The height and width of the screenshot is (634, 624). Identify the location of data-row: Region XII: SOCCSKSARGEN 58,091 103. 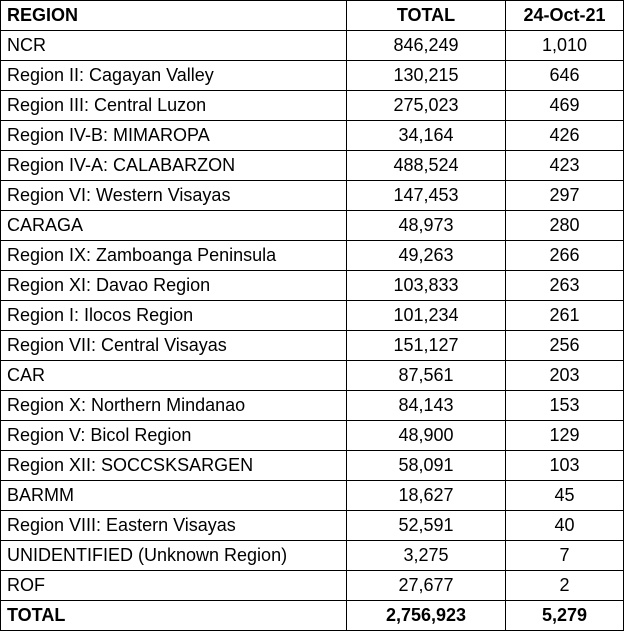
(312, 465).